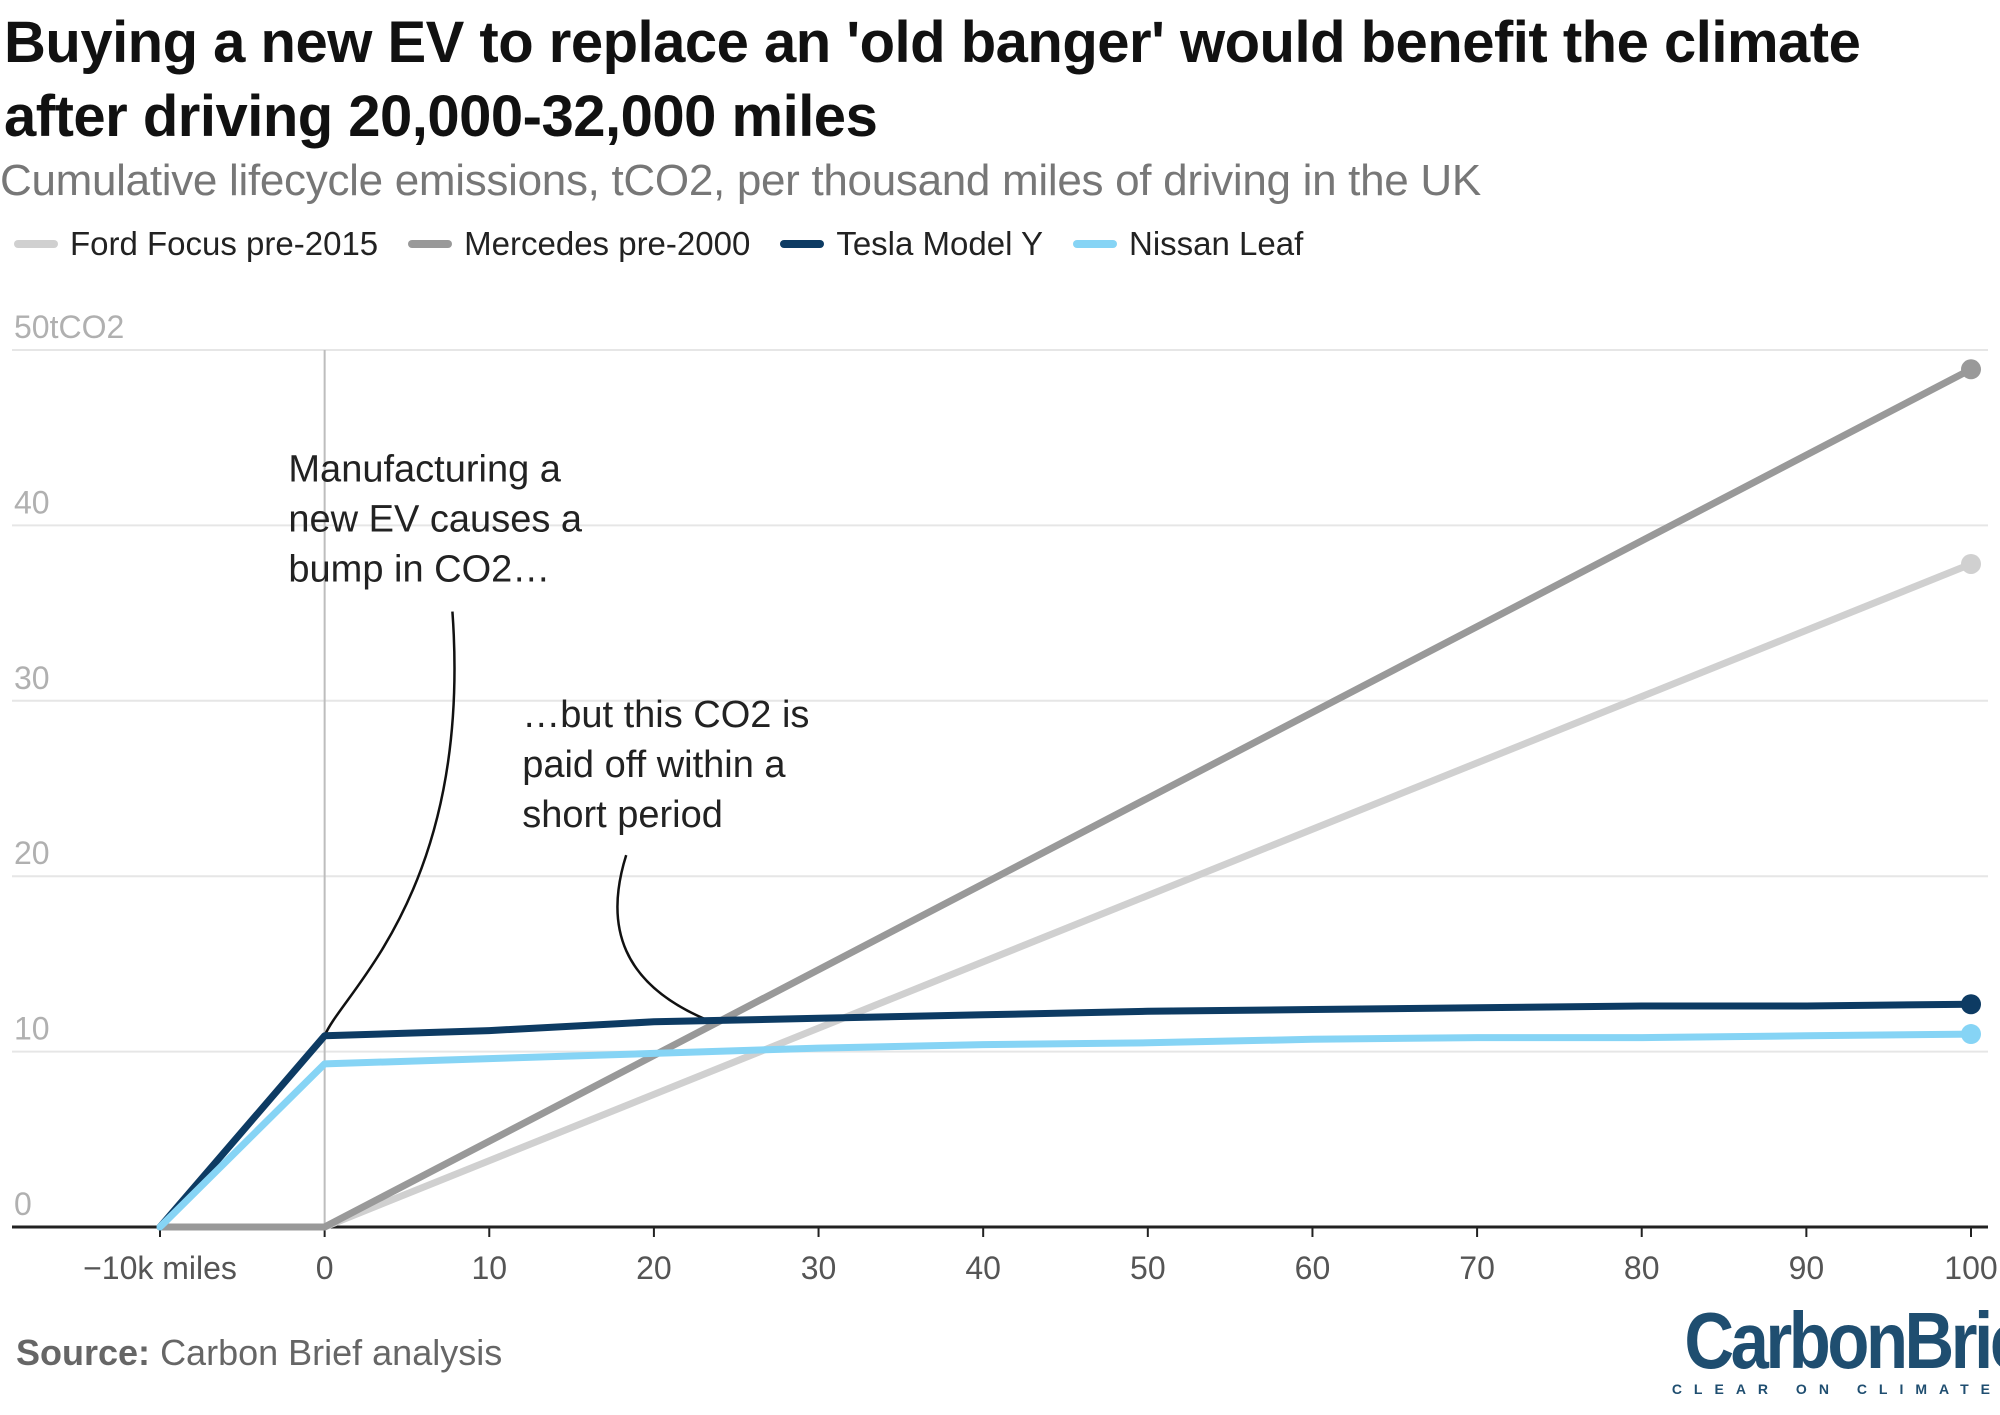 Image resolution: width=2000 pixels, height=1415 pixels. I want to click on x-tick-label: 60, so click(1313, 1268).